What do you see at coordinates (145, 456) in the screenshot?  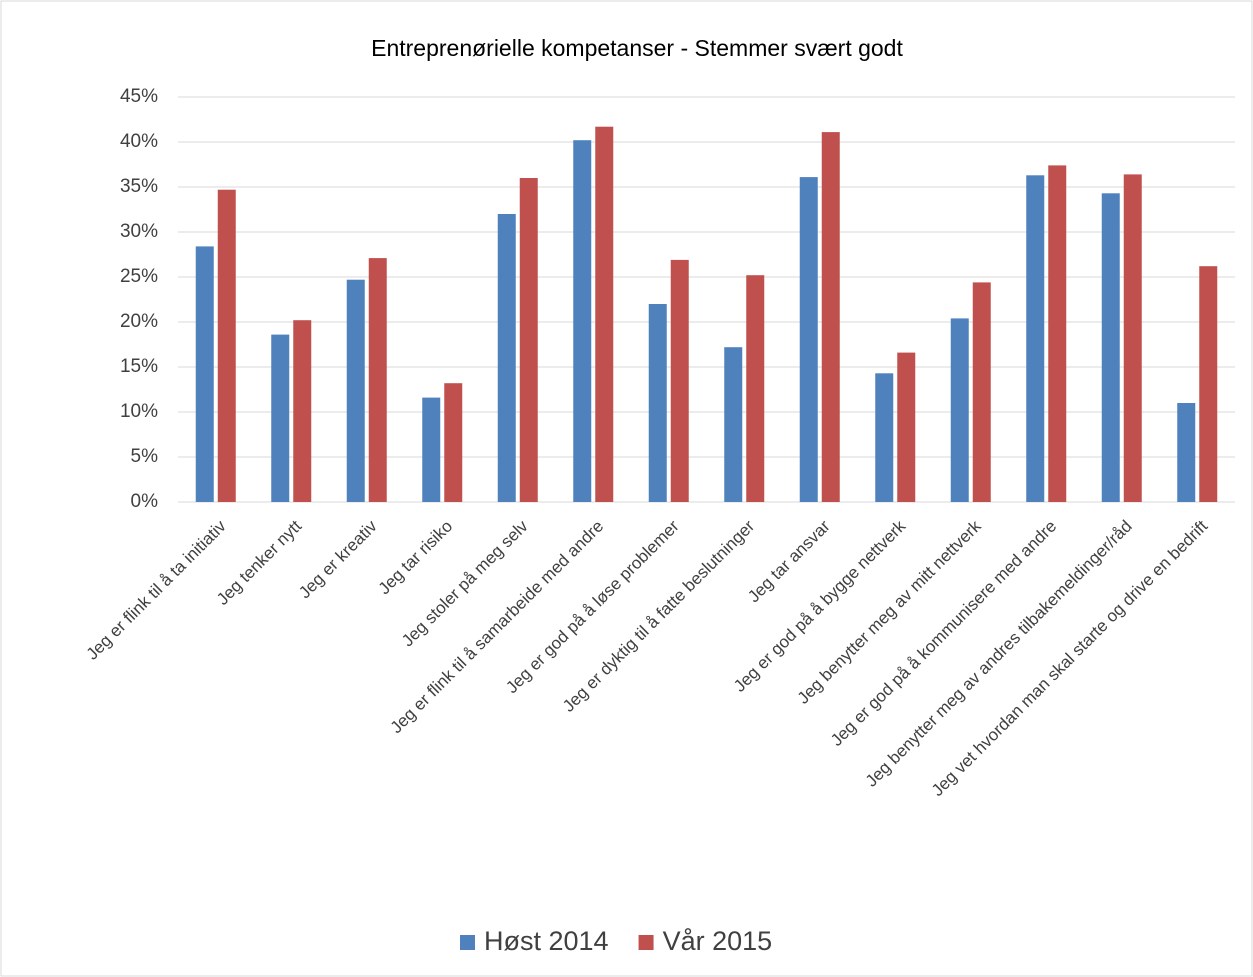 I see `y-tick-label: 5%` at bounding box center [145, 456].